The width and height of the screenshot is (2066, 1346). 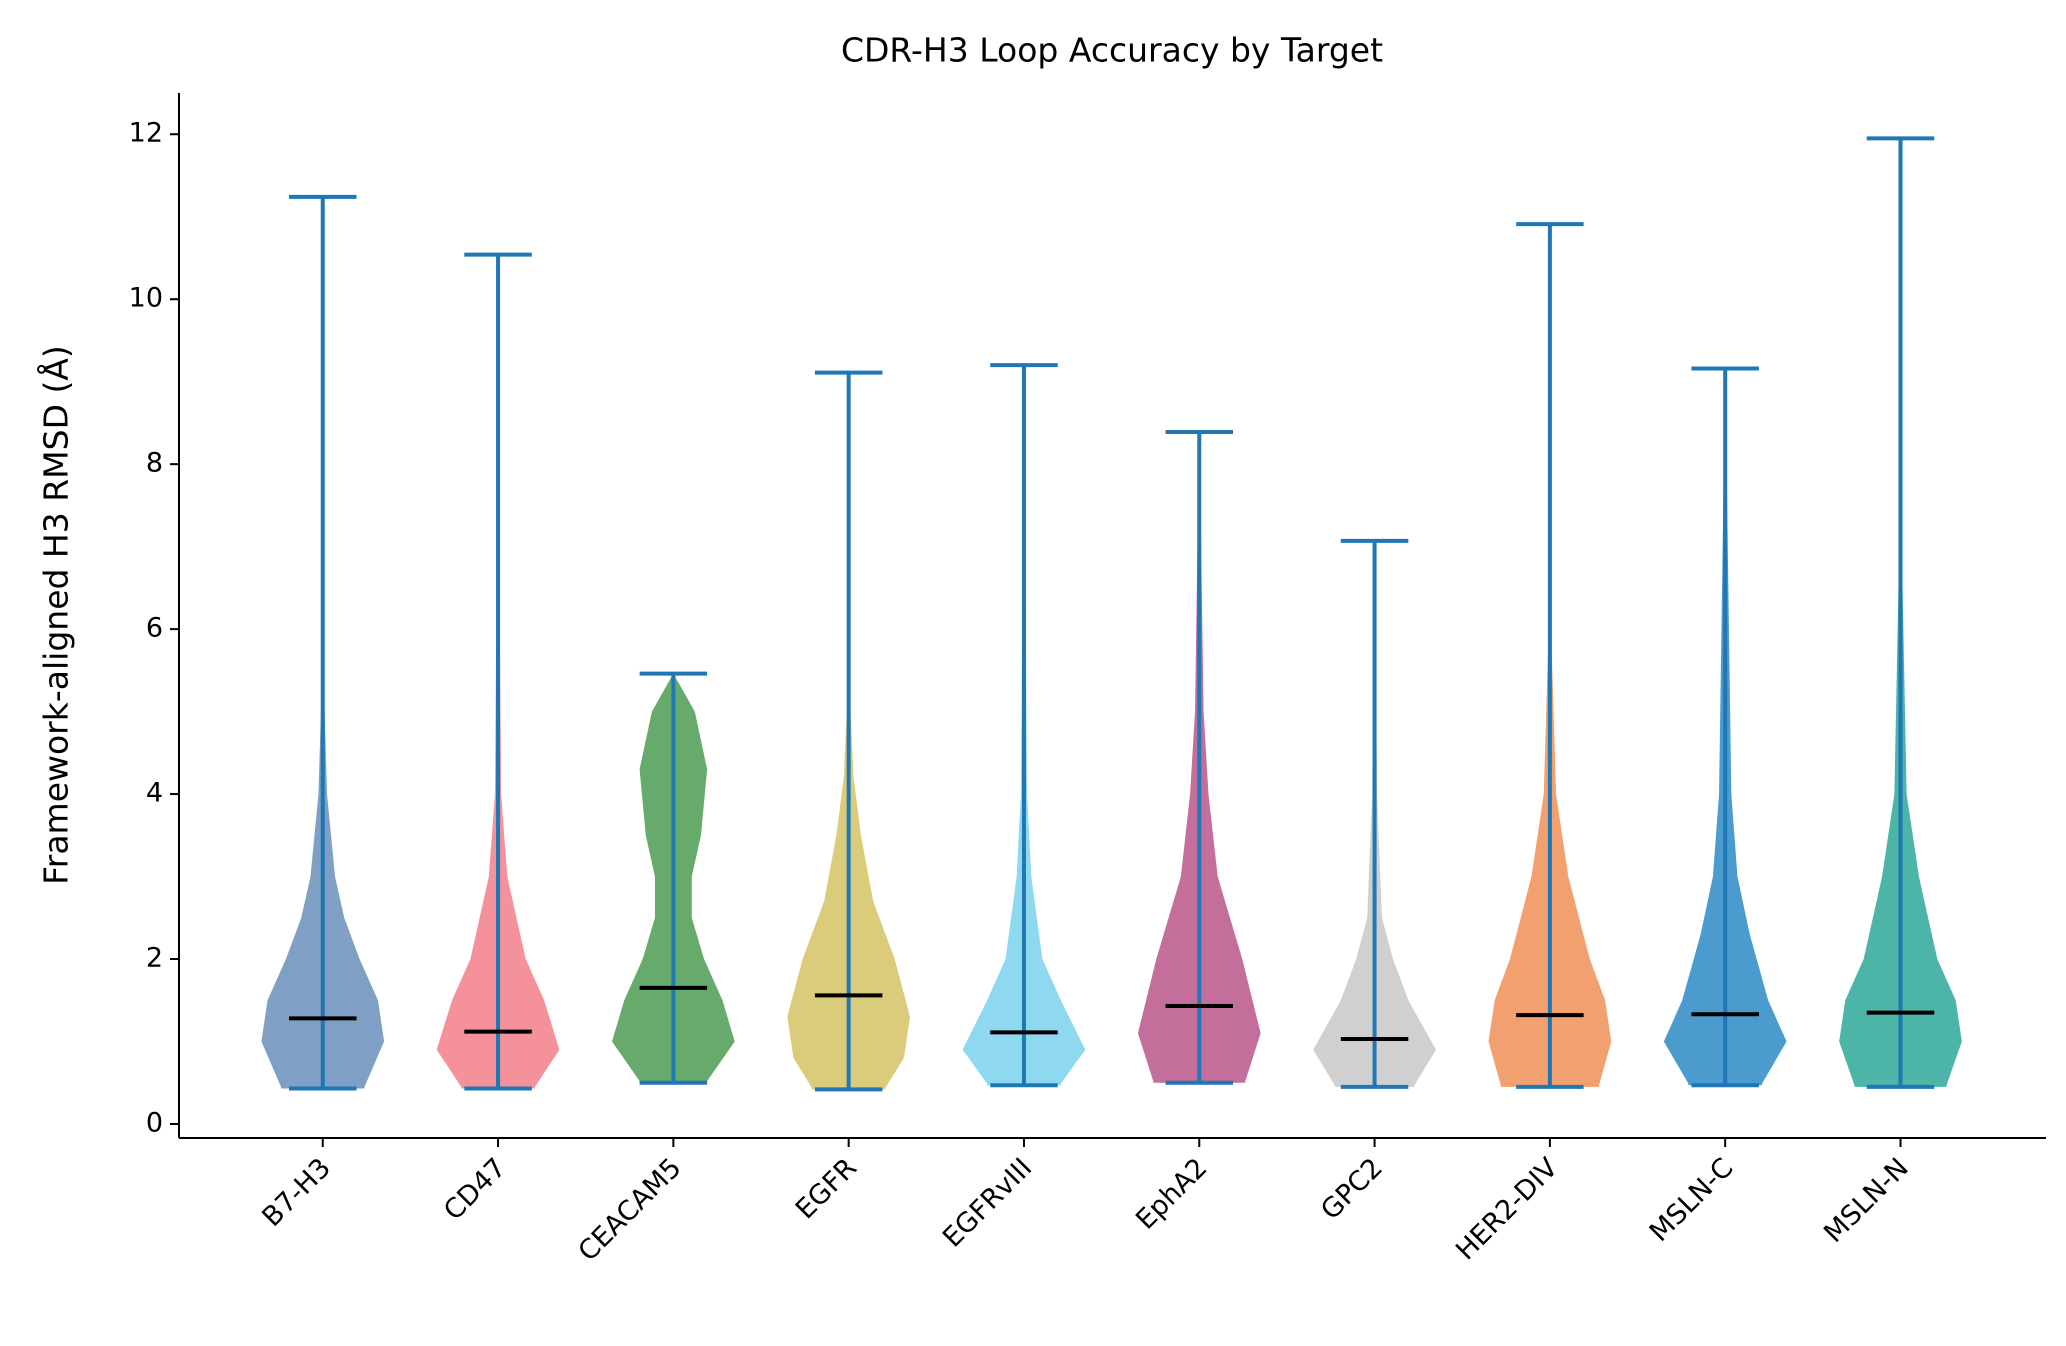 What do you see at coordinates (630, 1209) in the screenshot?
I see `x-tick-label: CEACAM5` at bounding box center [630, 1209].